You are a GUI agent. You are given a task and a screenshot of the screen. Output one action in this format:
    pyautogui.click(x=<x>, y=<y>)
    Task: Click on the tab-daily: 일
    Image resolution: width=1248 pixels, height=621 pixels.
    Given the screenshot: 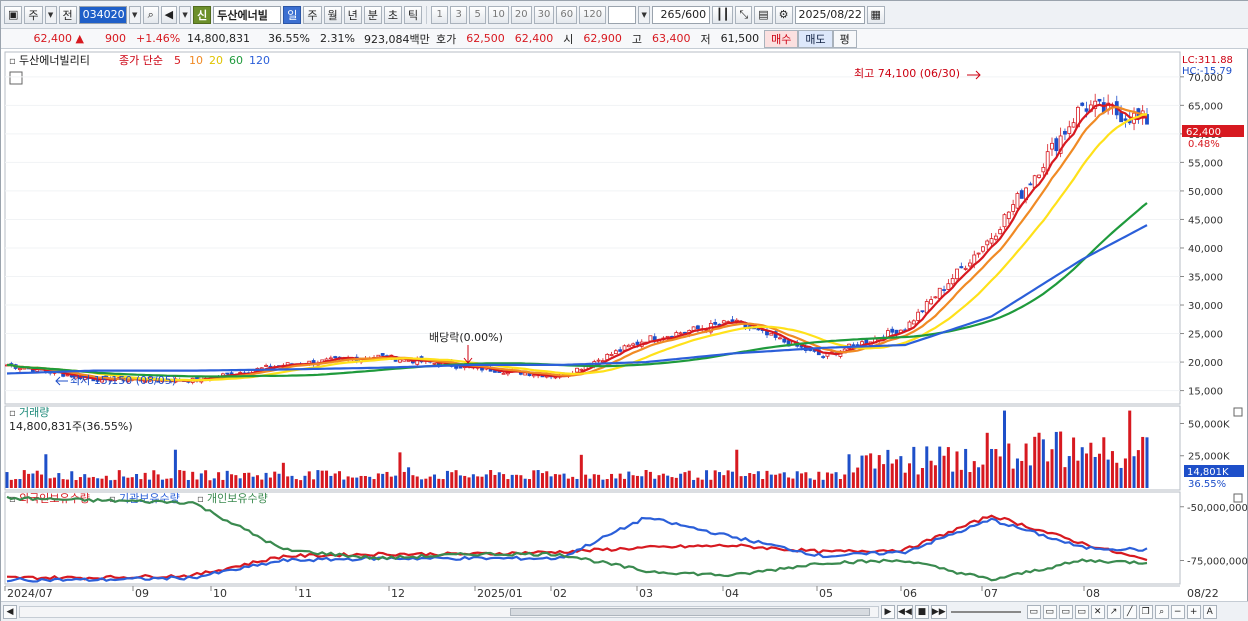 What is the action you would take?
    pyautogui.click(x=292, y=14)
    